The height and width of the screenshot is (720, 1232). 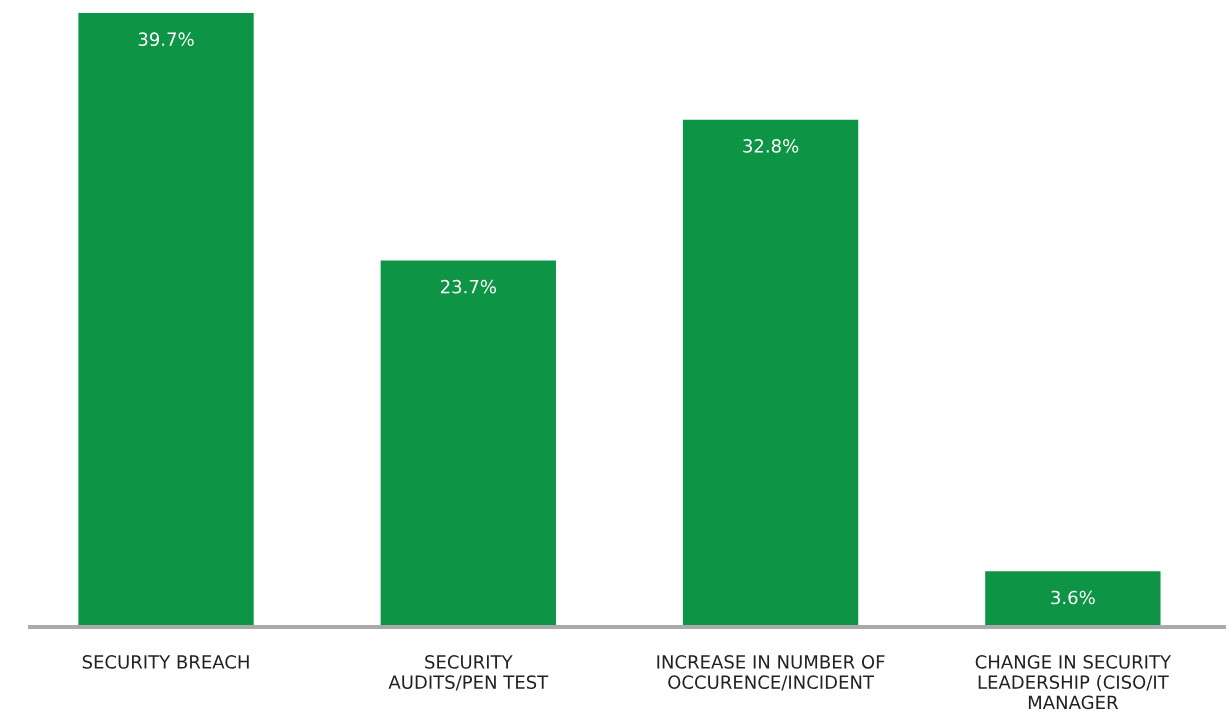 What do you see at coordinates (771, 146) in the screenshot?
I see `data-label: 32.8%` at bounding box center [771, 146].